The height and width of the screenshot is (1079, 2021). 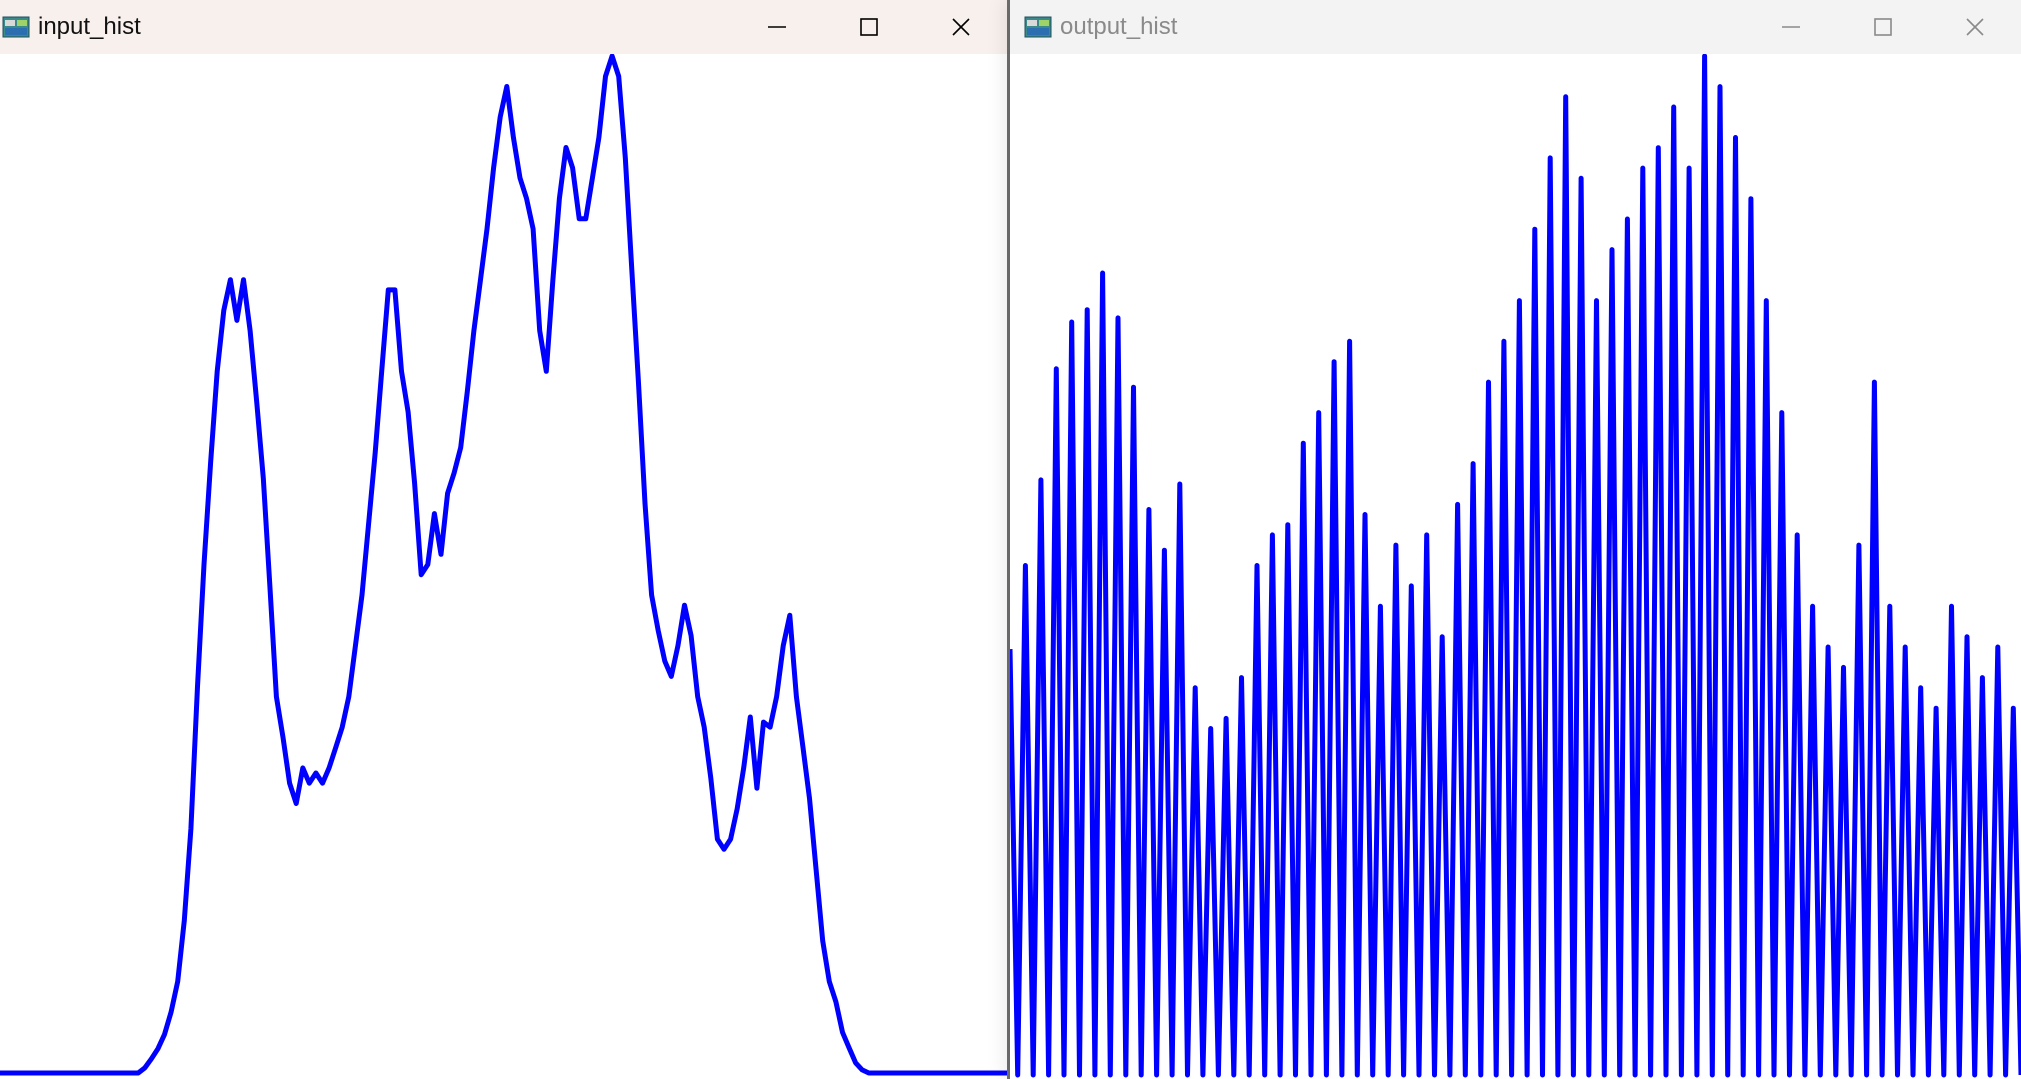 What do you see at coordinates (1008, 539) in the screenshot?
I see `window-divider` at bounding box center [1008, 539].